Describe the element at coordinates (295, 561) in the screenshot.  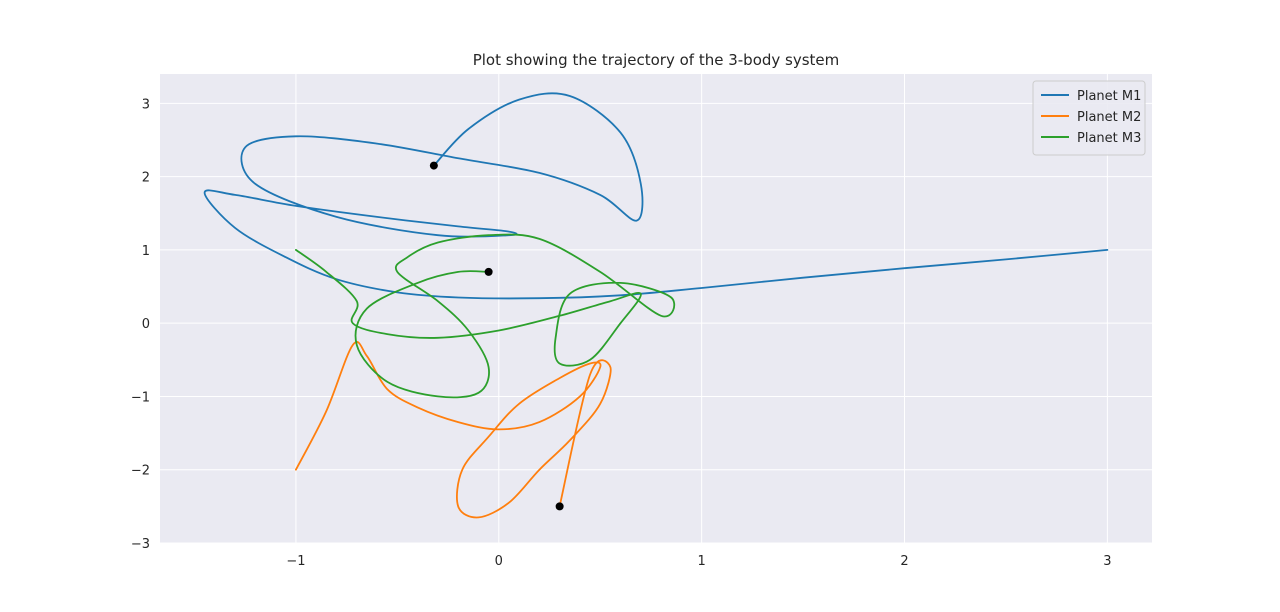
I see `x-tick-label: −1` at that location.